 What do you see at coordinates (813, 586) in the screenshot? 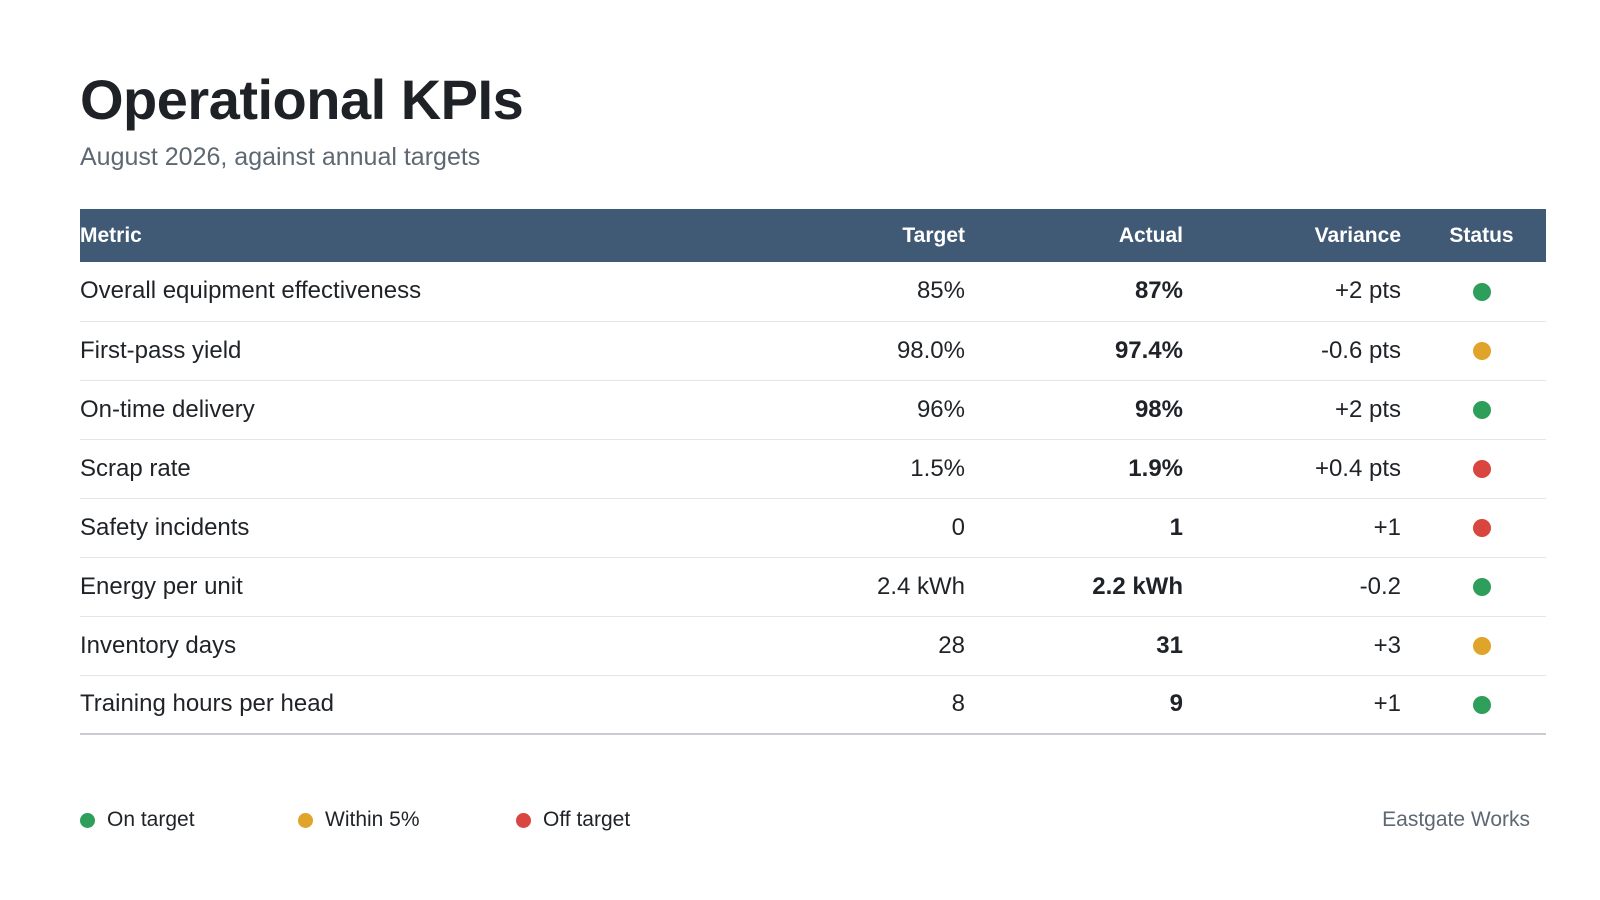
I see `table-row: Energy per unit 2.4 kWh 2.2 kWh -0.2` at bounding box center [813, 586].